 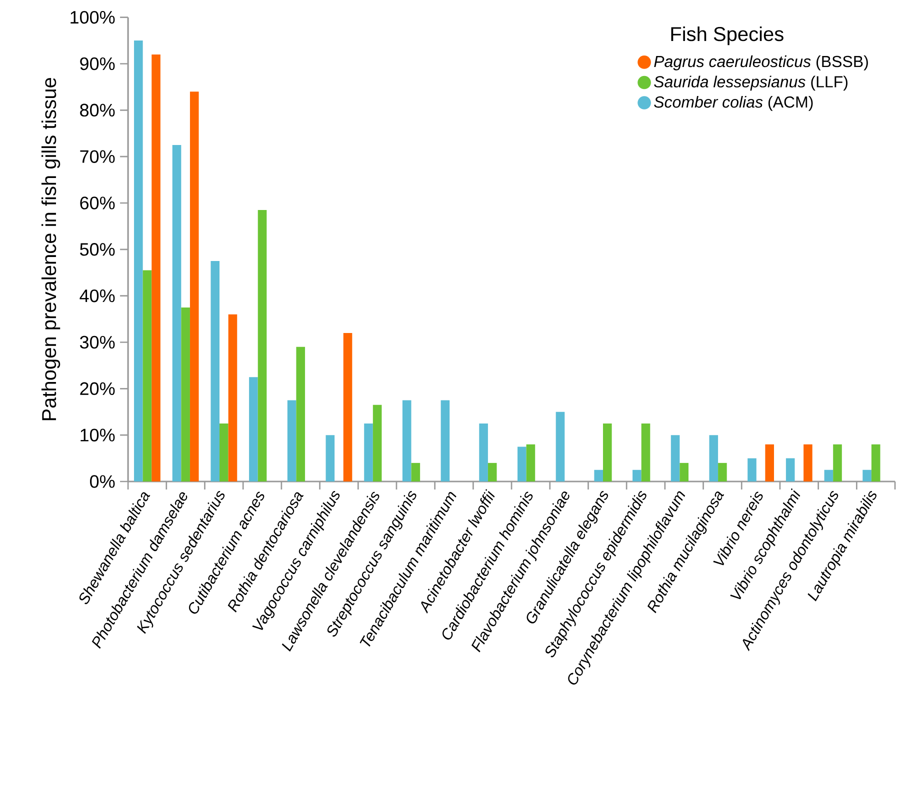 I want to click on y-tick-label: 40%, so click(x=97, y=295).